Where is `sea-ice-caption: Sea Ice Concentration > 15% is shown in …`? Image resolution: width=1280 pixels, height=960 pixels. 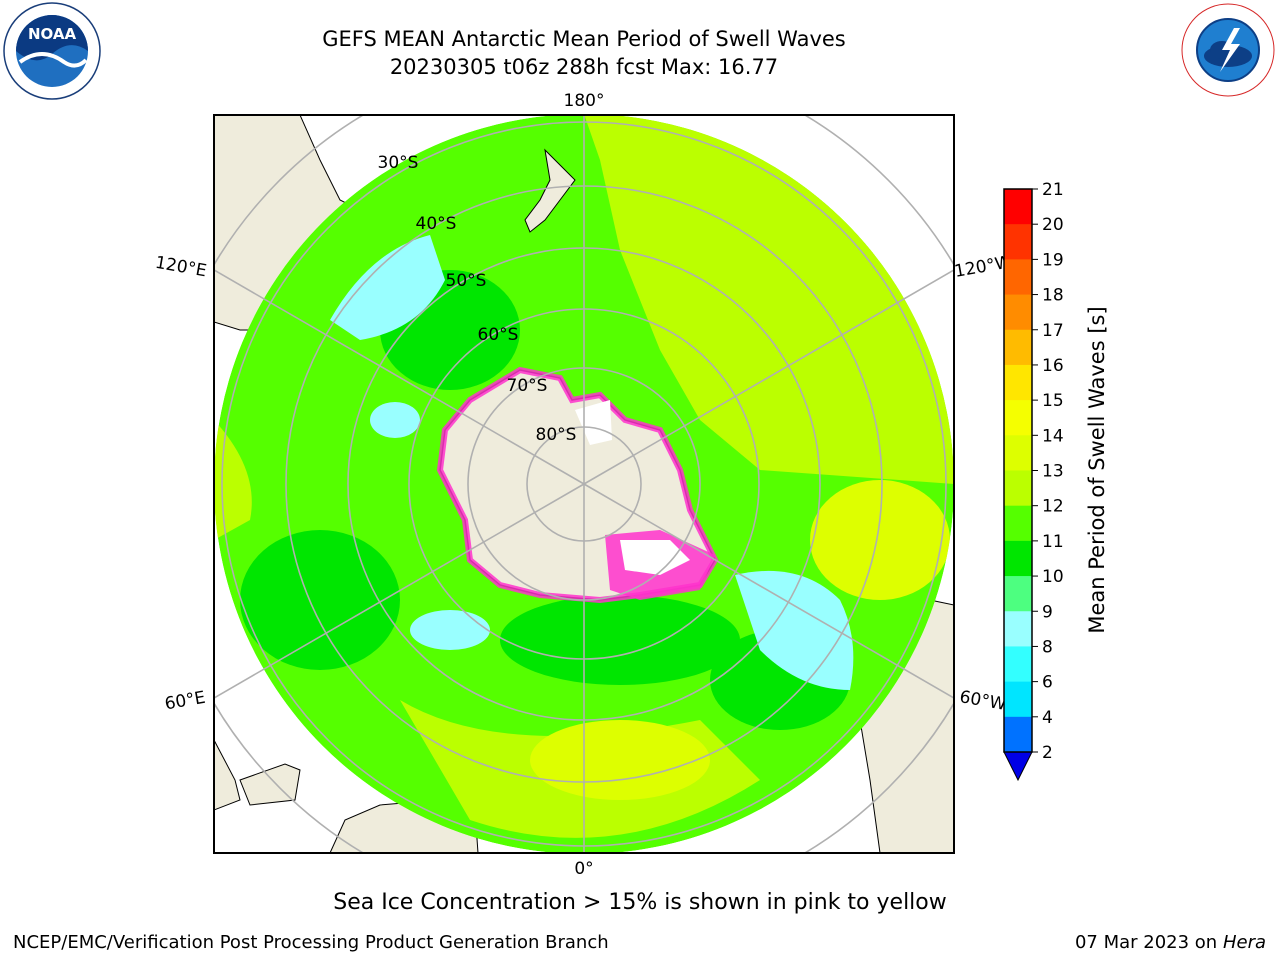 sea-ice-caption: Sea Ice Concentration > 15% is shown in … is located at coordinates (640, 902).